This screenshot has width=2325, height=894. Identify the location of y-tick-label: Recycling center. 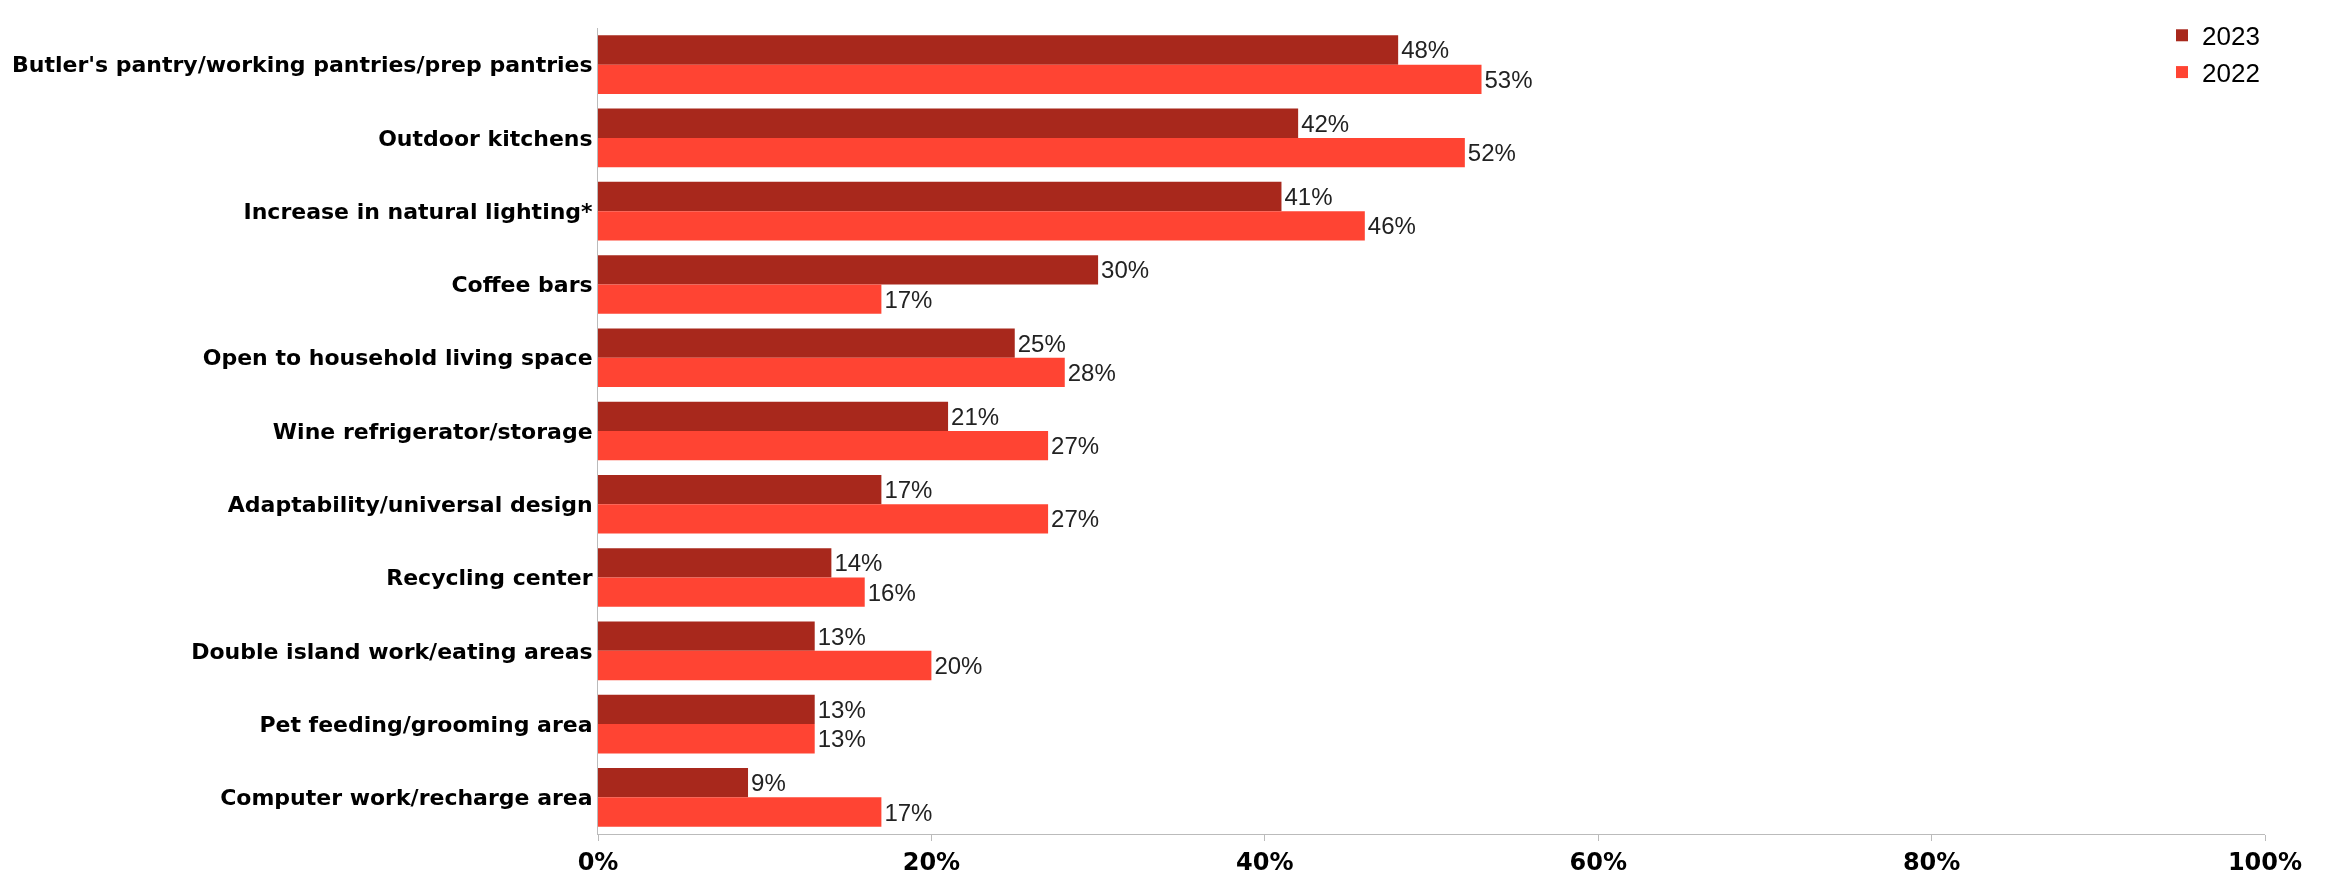
(489, 578).